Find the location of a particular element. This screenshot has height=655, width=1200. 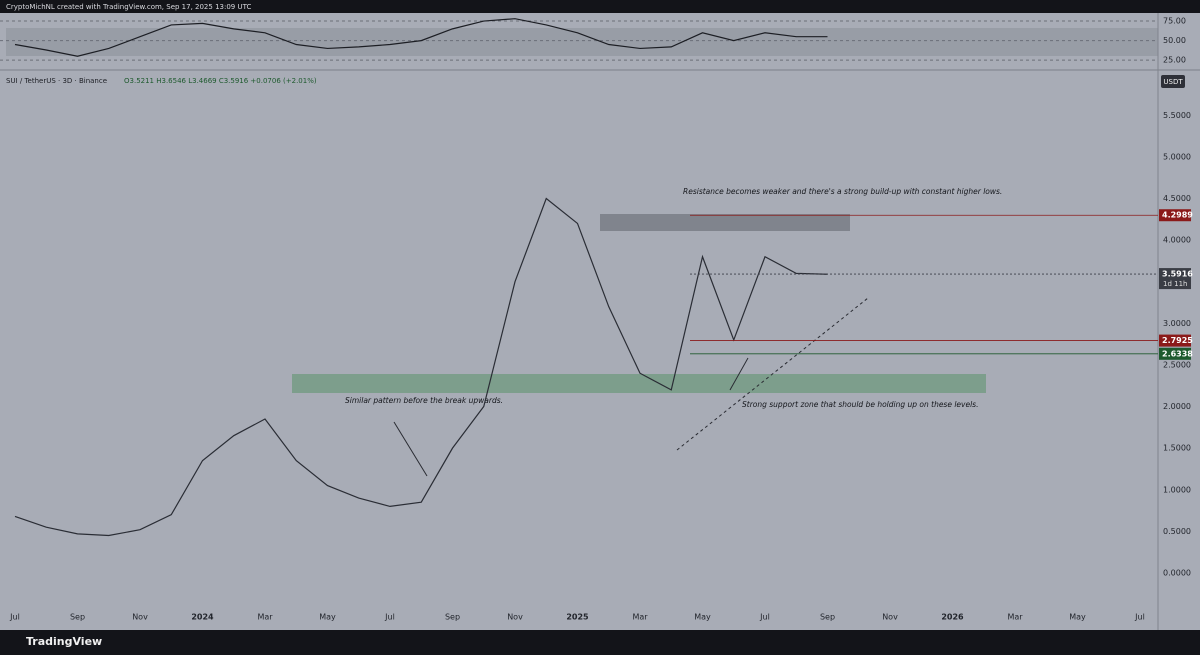

logo: TradingView is located at coordinates (64, 641).